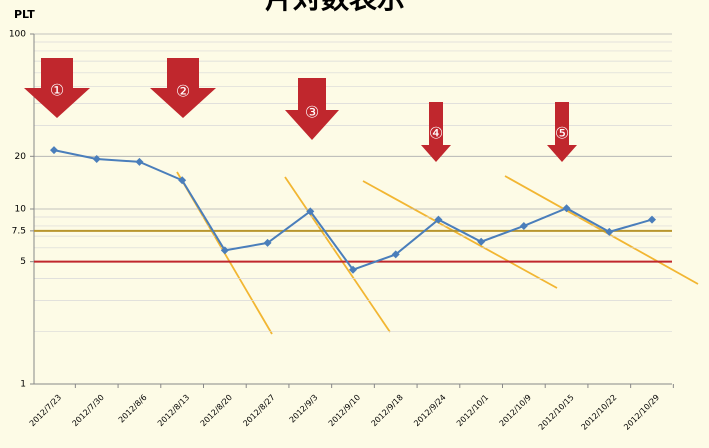 This screenshot has width=709, height=448. Describe the element at coordinates (335, 7) in the screenshot. I see `chart-title: 片対数表示` at that location.